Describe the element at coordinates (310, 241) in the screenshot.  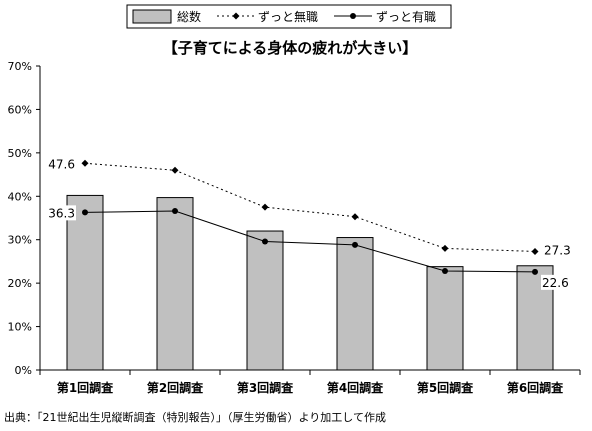
I see `line-zutto-yushoku` at that location.